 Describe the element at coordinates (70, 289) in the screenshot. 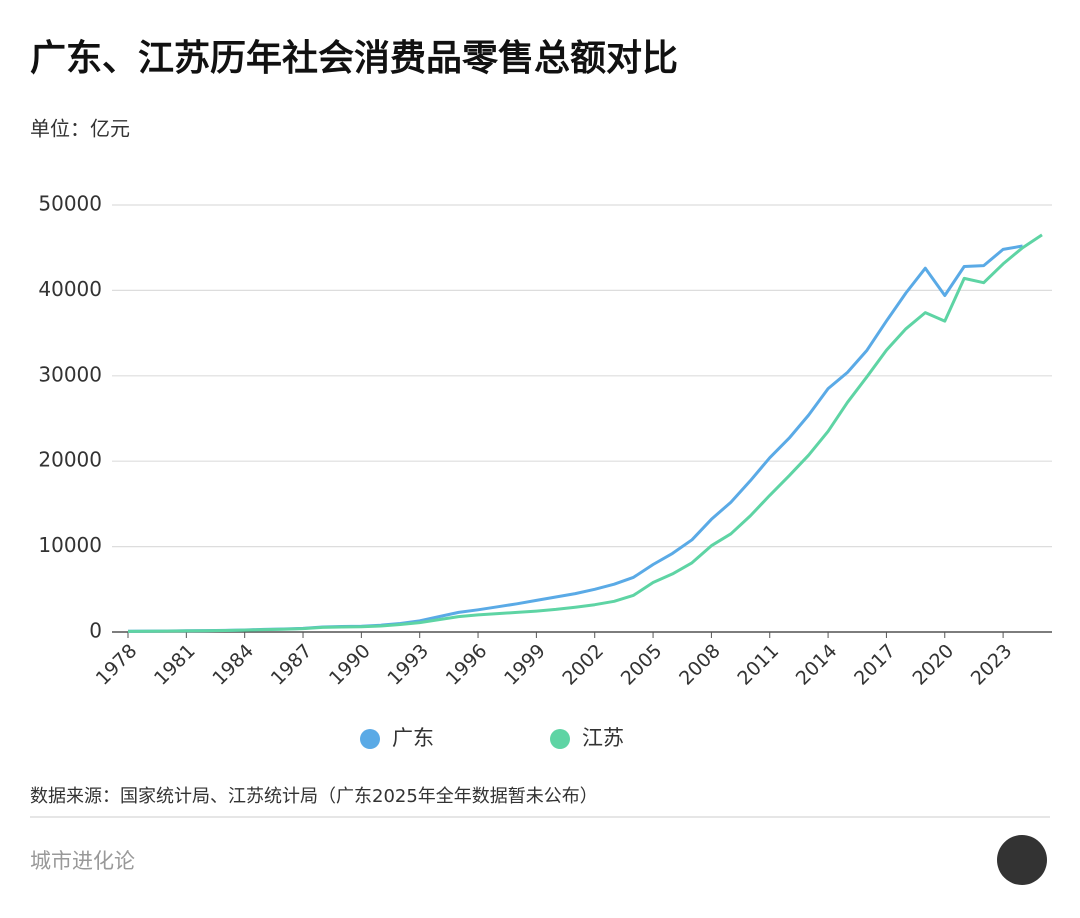

I see `y-tick-label: 40000` at that location.